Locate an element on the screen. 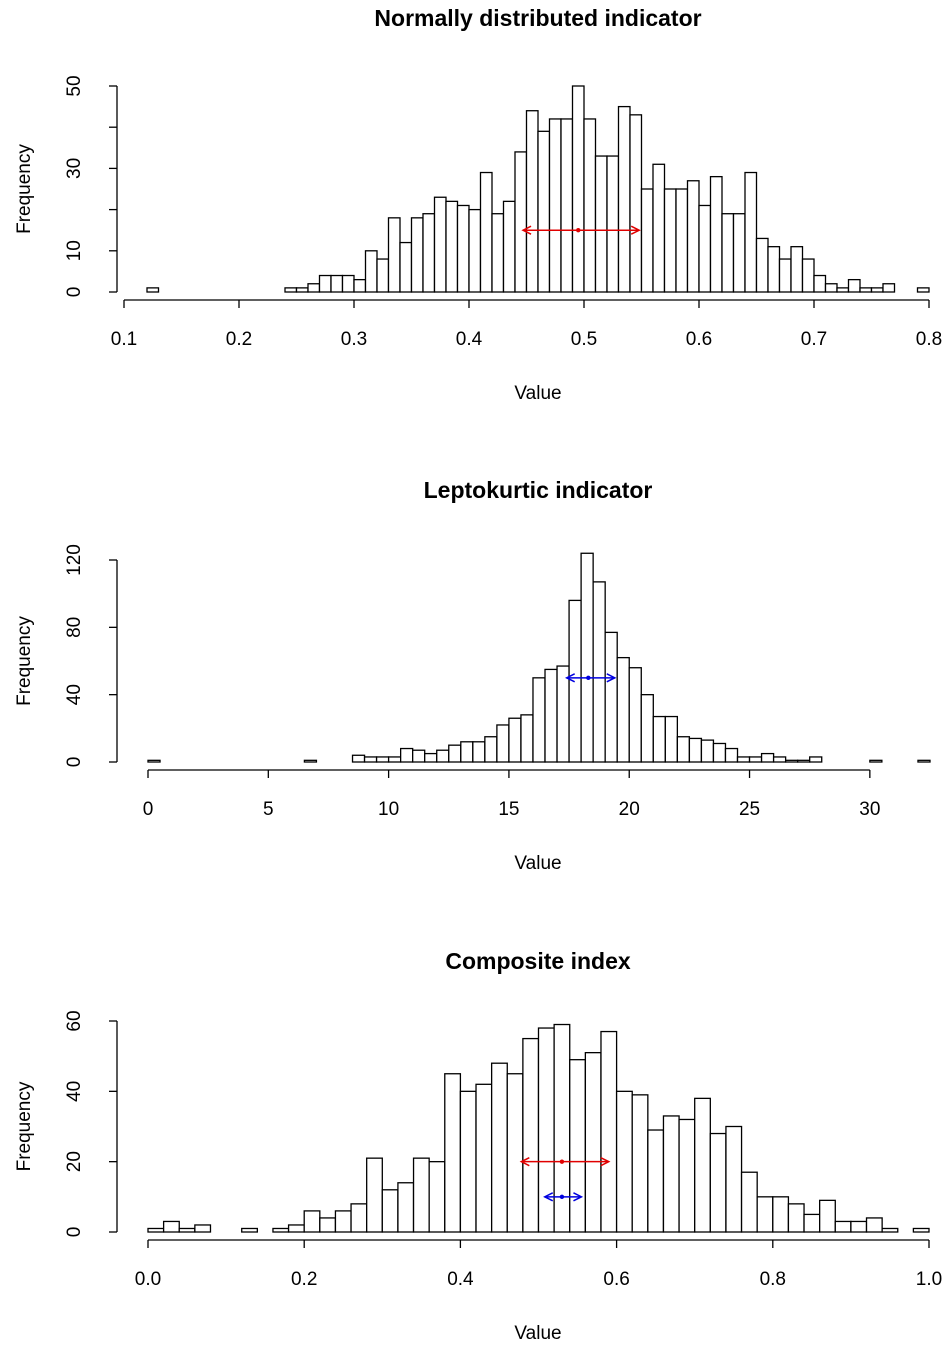 The width and height of the screenshot is (949, 1347). y-tick-label: 50 is located at coordinates (74, 85).